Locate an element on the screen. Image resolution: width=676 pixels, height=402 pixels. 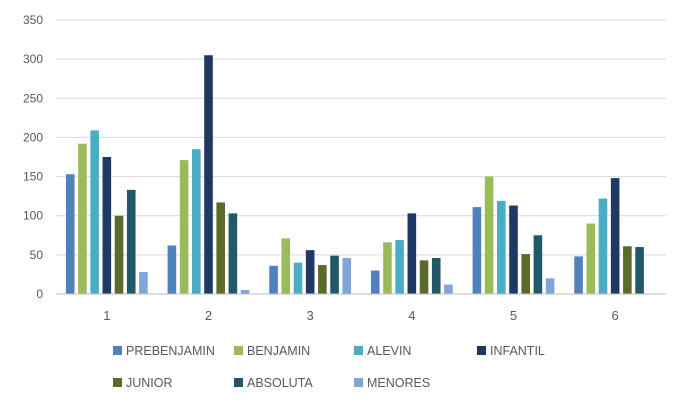
x-tick-label: 1 is located at coordinates (106, 315).